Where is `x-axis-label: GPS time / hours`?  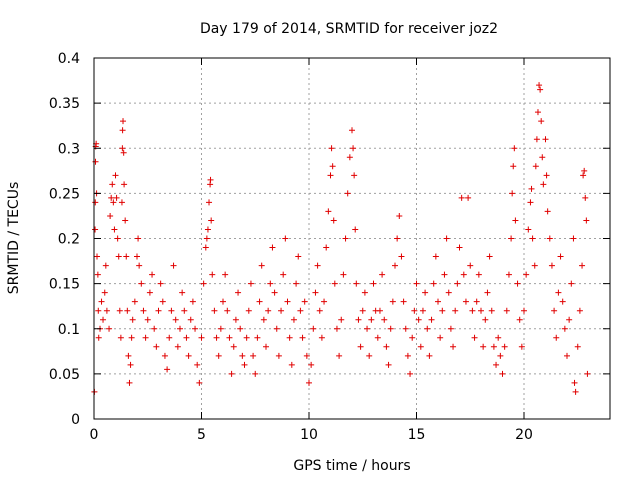 x-axis-label: GPS time / hours is located at coordinates (351, 466).